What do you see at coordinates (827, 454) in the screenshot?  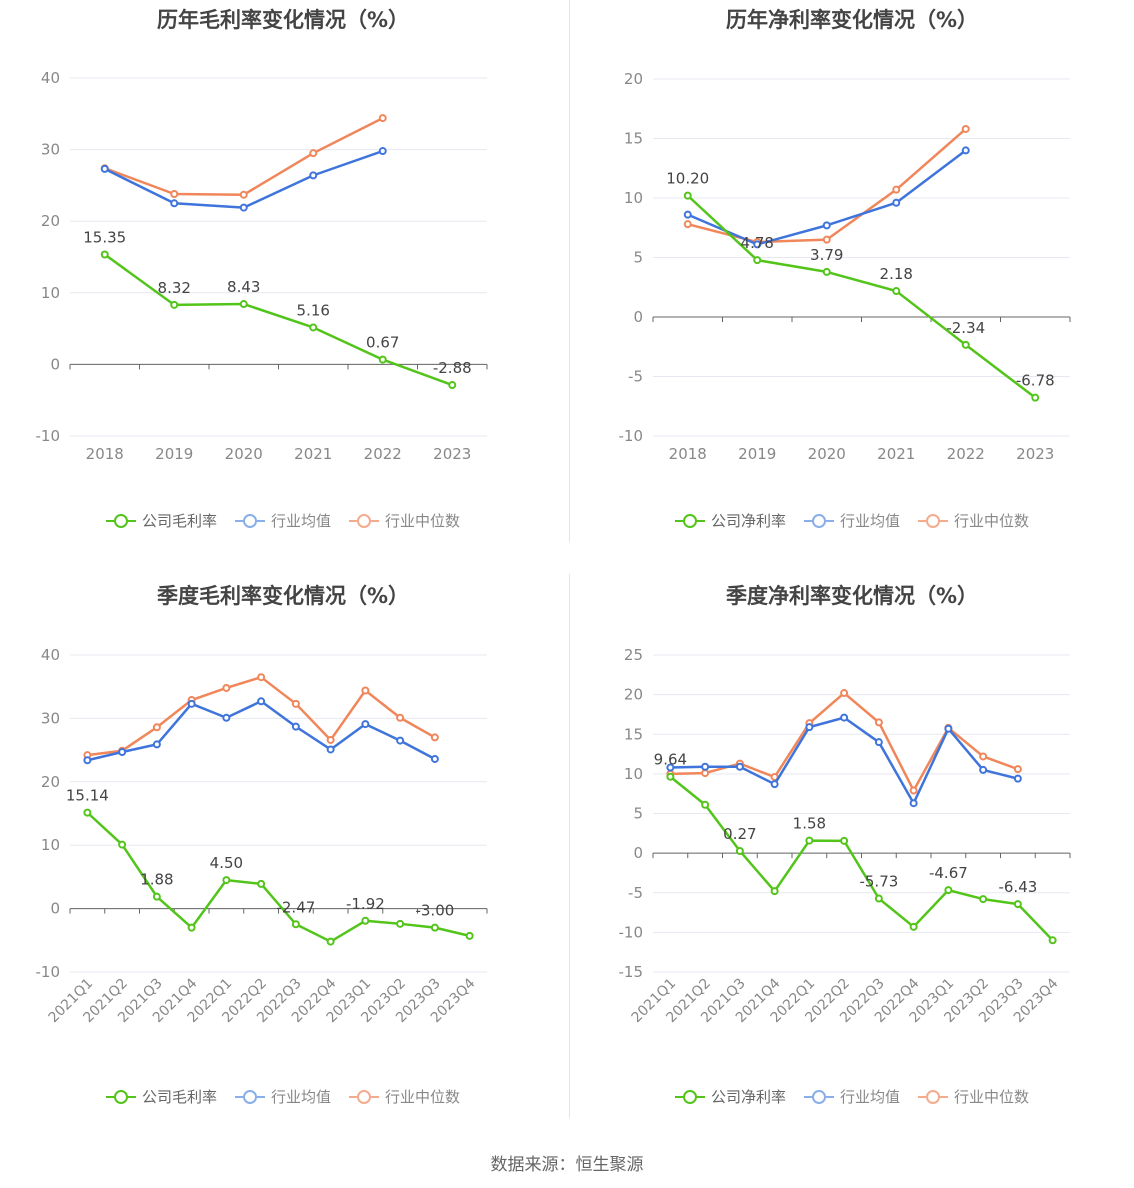 I see `x-tick-label: 2020` at bounding box center [827, 454].